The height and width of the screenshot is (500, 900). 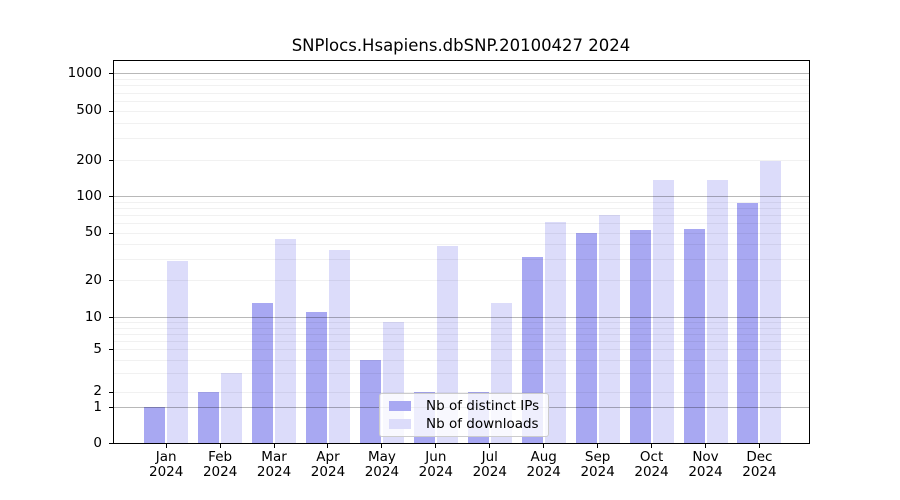 I want to click on bar-distinct-ips-oct, so click(x=640, y=336).